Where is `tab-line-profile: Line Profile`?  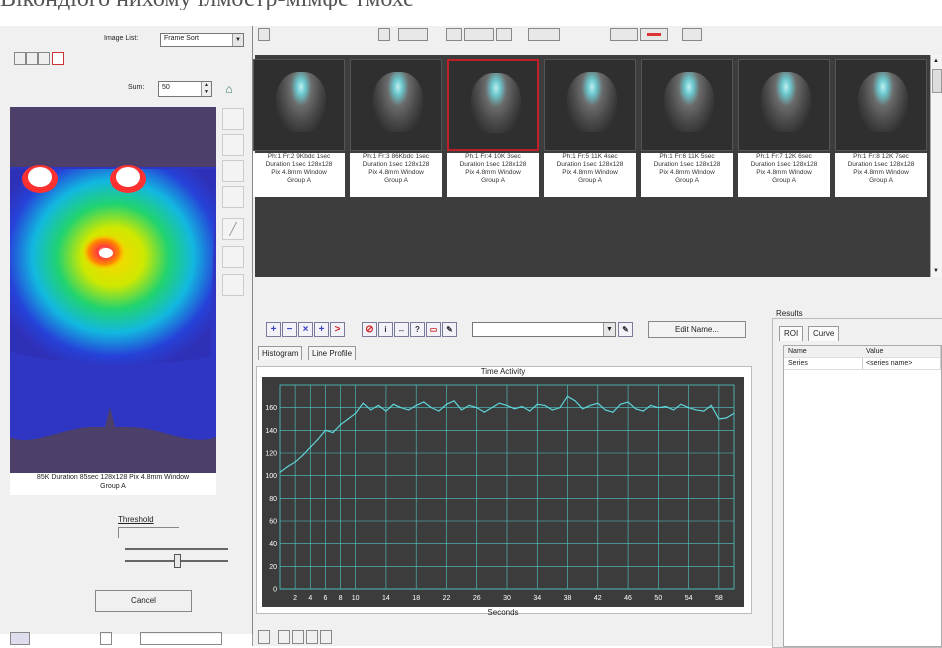 tab-line-profile: Line Profile is located at coordinates (332, 353).